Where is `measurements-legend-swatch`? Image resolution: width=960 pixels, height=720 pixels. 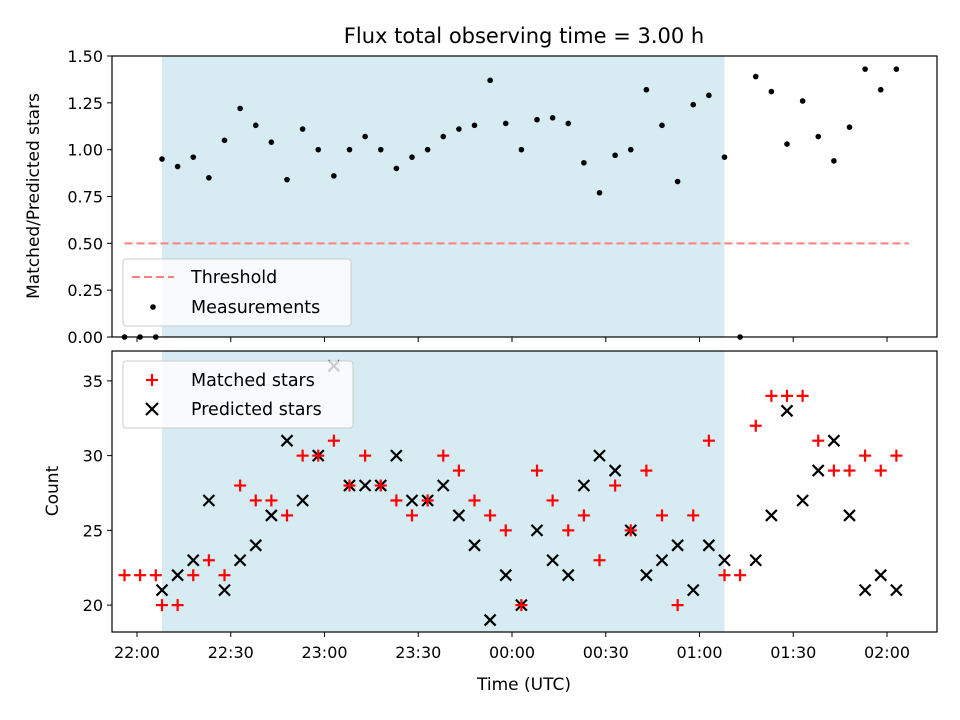
measurements-legend-swatch is located at coordinates (153, 307).